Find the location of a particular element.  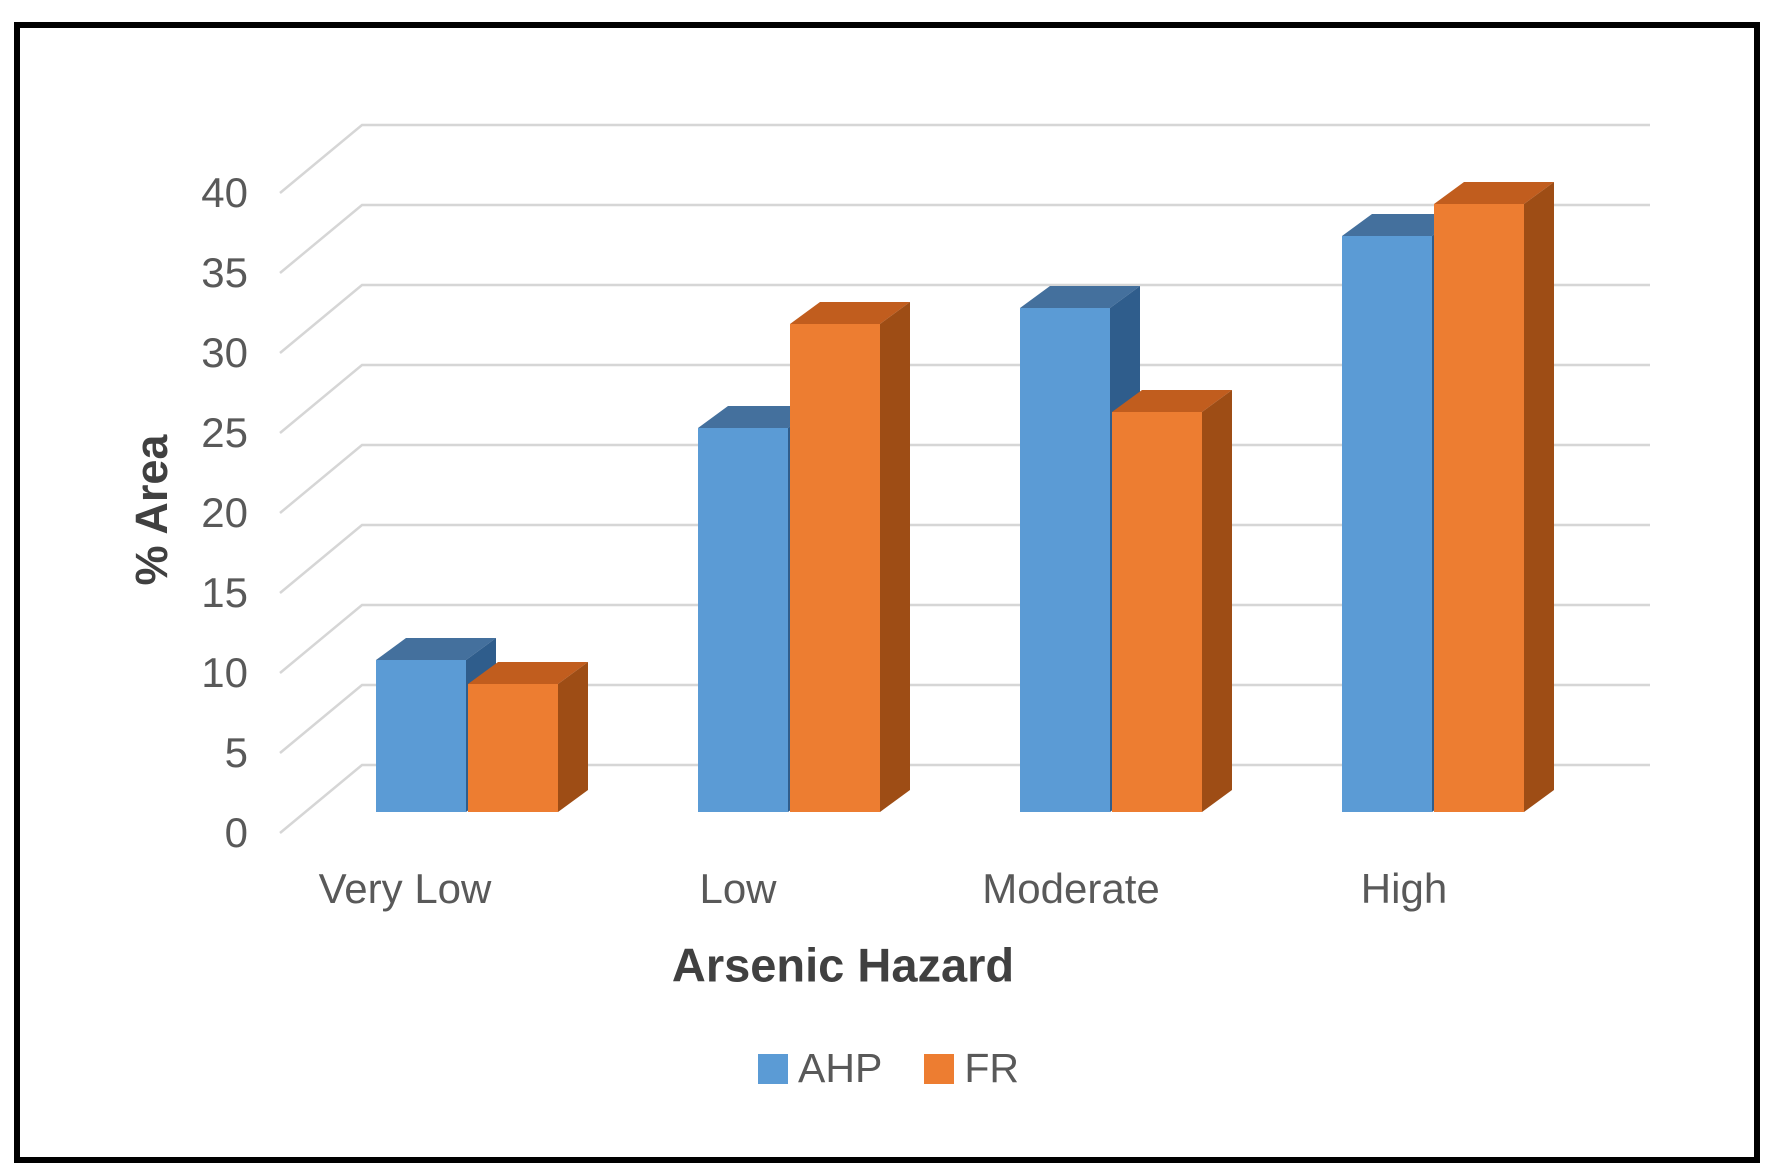

bar-fr-moderate-front is located at coordinates (1157, 612).